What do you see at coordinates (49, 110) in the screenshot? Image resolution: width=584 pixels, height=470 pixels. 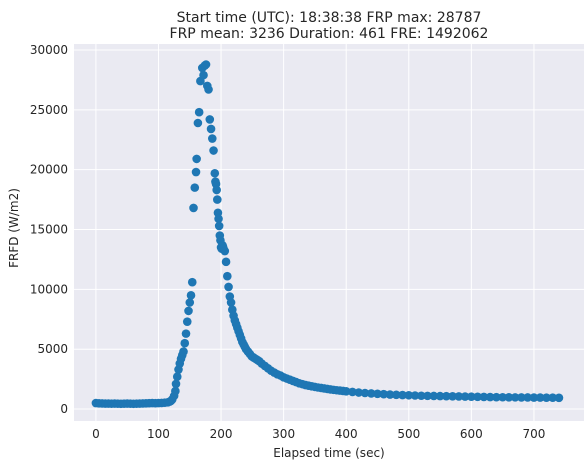 I see `y-tick-label: 25000` at bounding box center [49, 110].